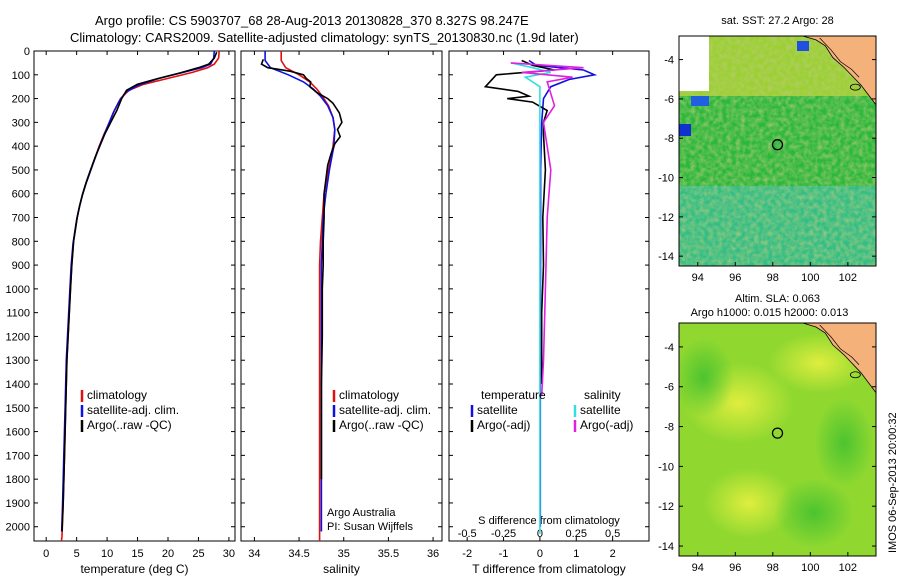 Image resolution: width=900 pixels, height=585 pixels. What do you see at coordinates (21, 76) in the screenshot?
I see `depth-tick-label: 100` at bounding box center [21, 76].